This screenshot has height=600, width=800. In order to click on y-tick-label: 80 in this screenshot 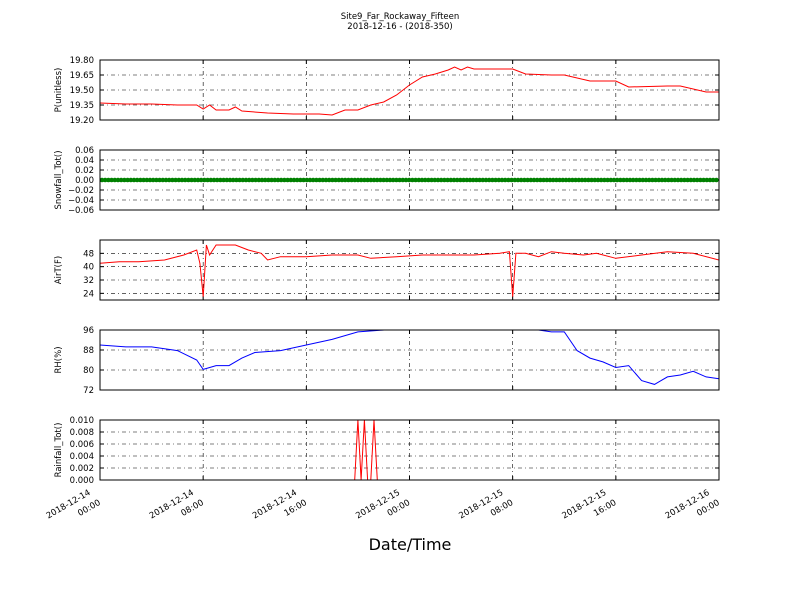, I will do `click(88, 371)`.